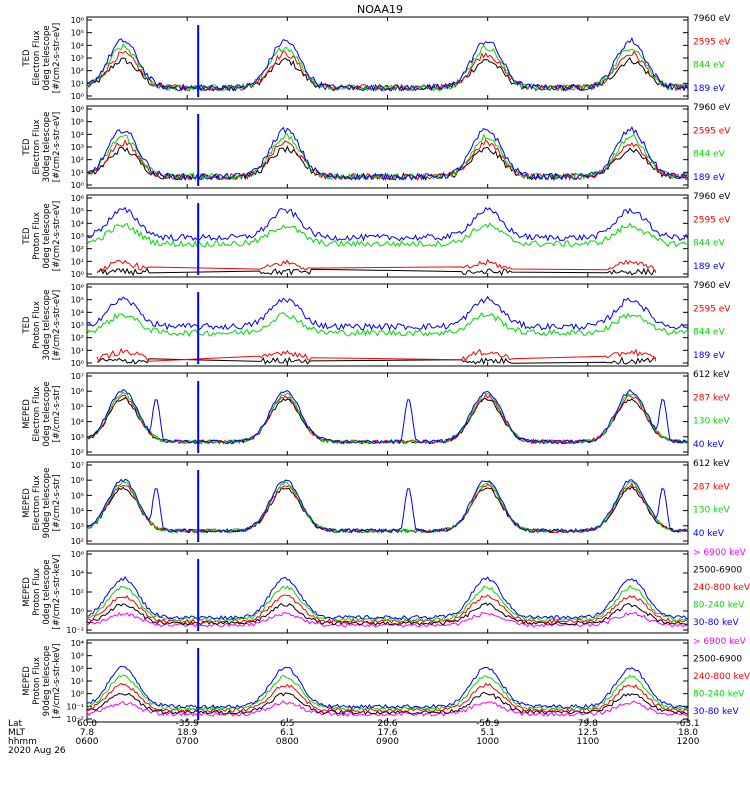 The image size is (750, 800). What do you see at coordinates (709, 356) in the screenshot?
I see `legend-entry: 189 eV` at bounding box center [709, 356].